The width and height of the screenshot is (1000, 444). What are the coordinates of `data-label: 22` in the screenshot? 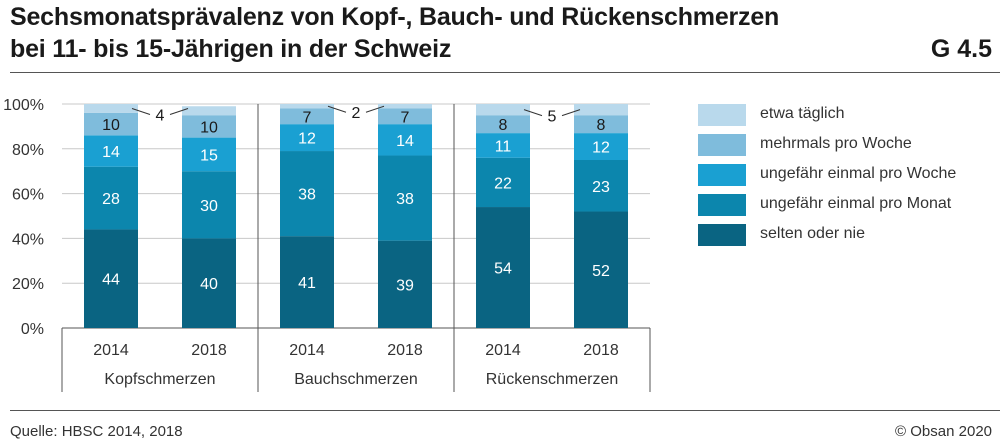 It's located at (503, 183).